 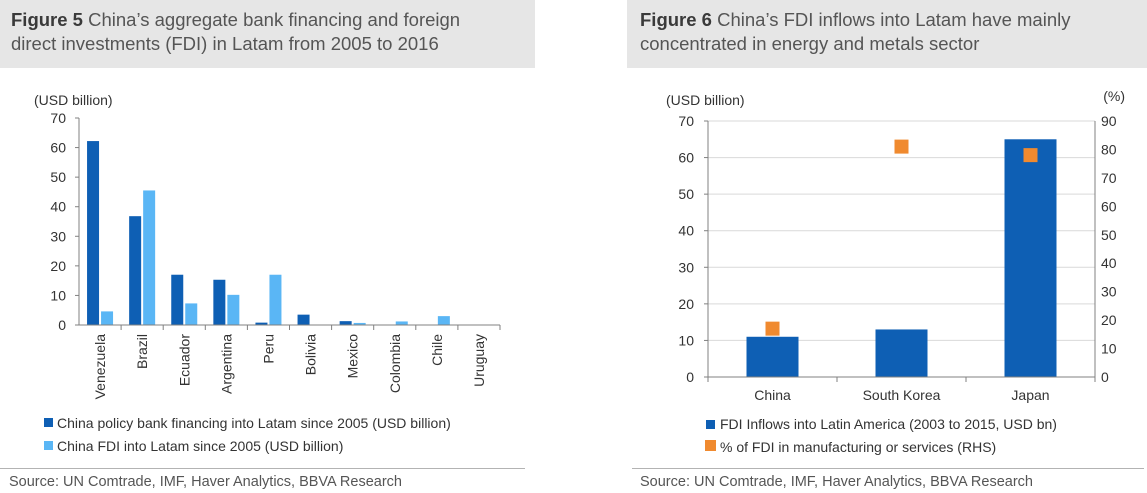 I want to click on figure-5-x-tick-label: Venezuela, so click(x=100, y=367).